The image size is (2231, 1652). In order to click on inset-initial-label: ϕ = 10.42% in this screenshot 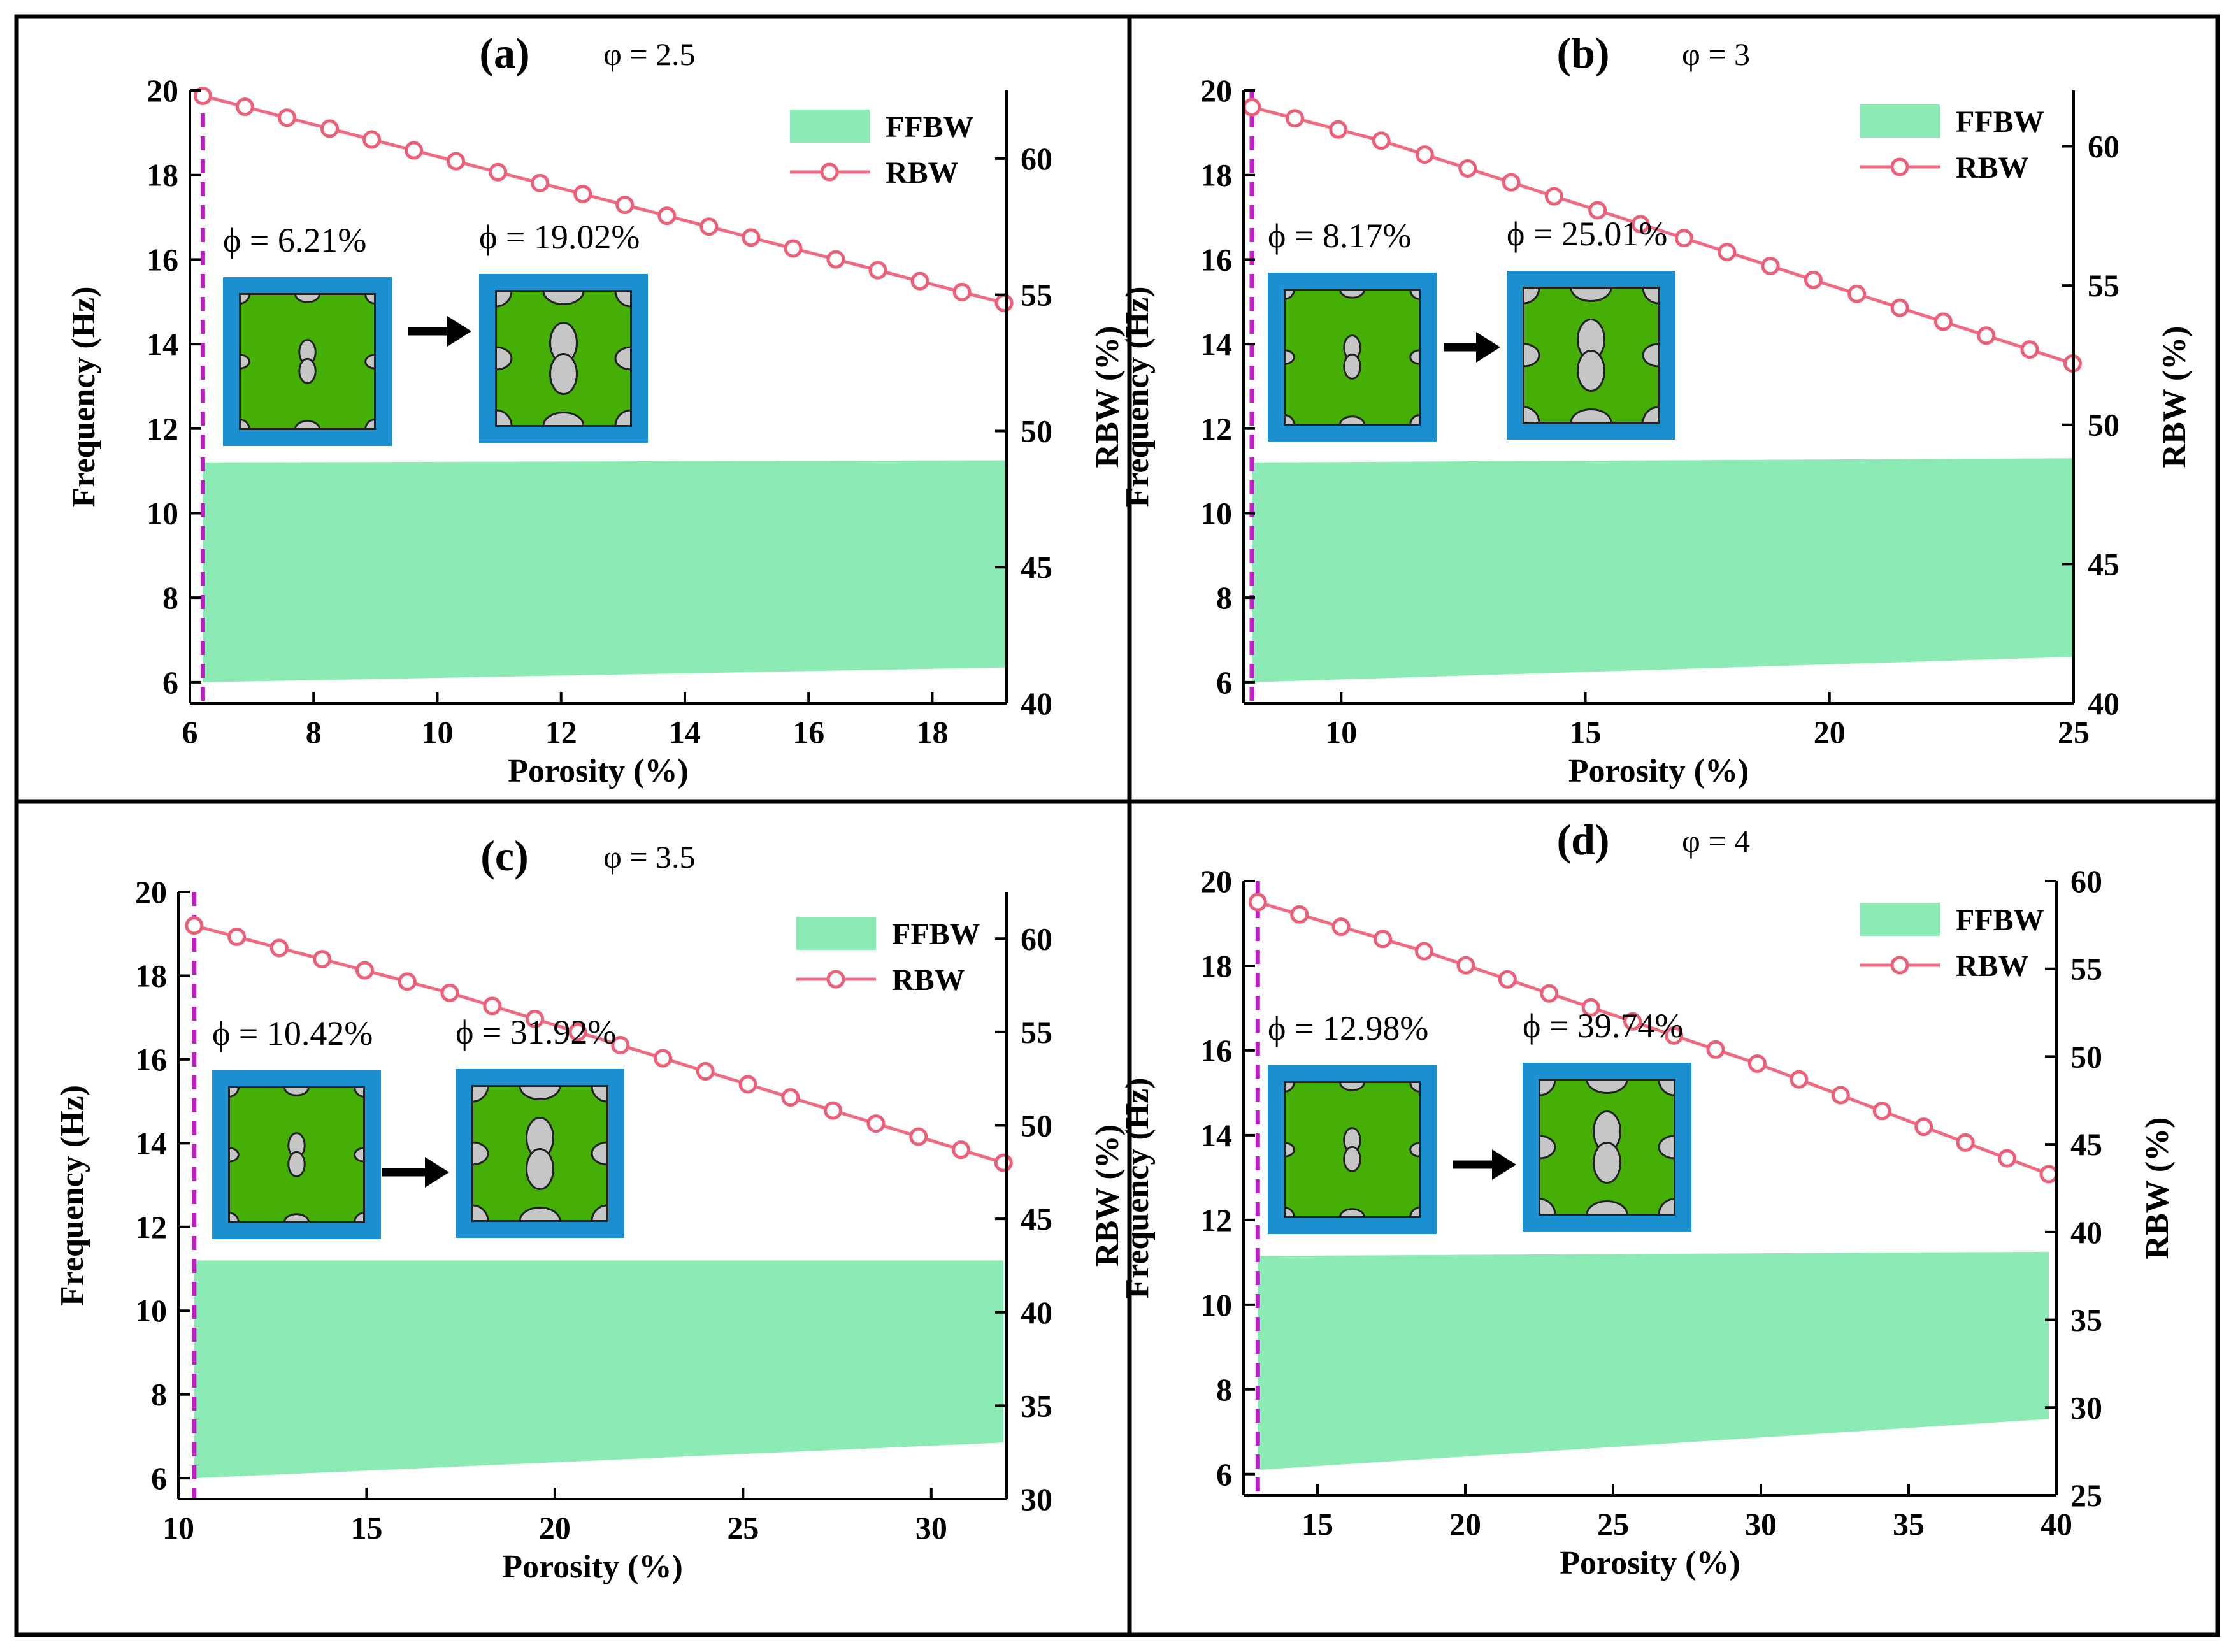, I will do `click(292, 1033)`.